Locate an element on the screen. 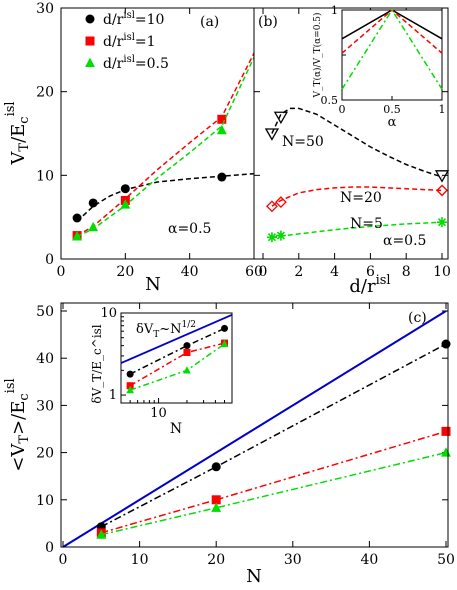 The image size is (457, 590). panel-c-x-axis-label: N is located at coordinates (254, 576).